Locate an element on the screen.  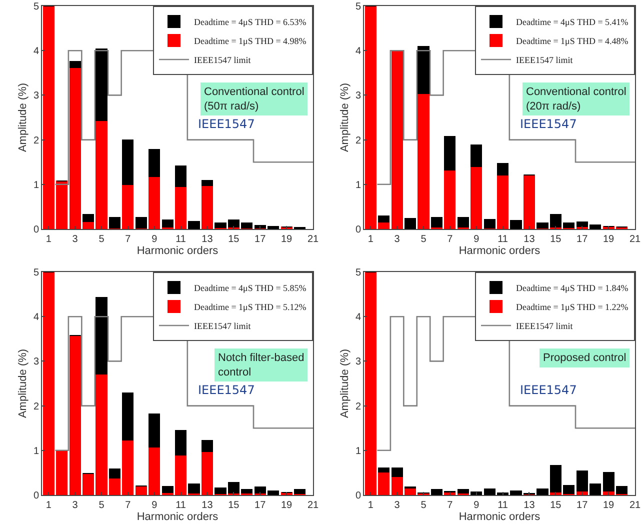
legend-label: Deadtime = 4μS THD = 1.84% is located at coordinates (572, 288).